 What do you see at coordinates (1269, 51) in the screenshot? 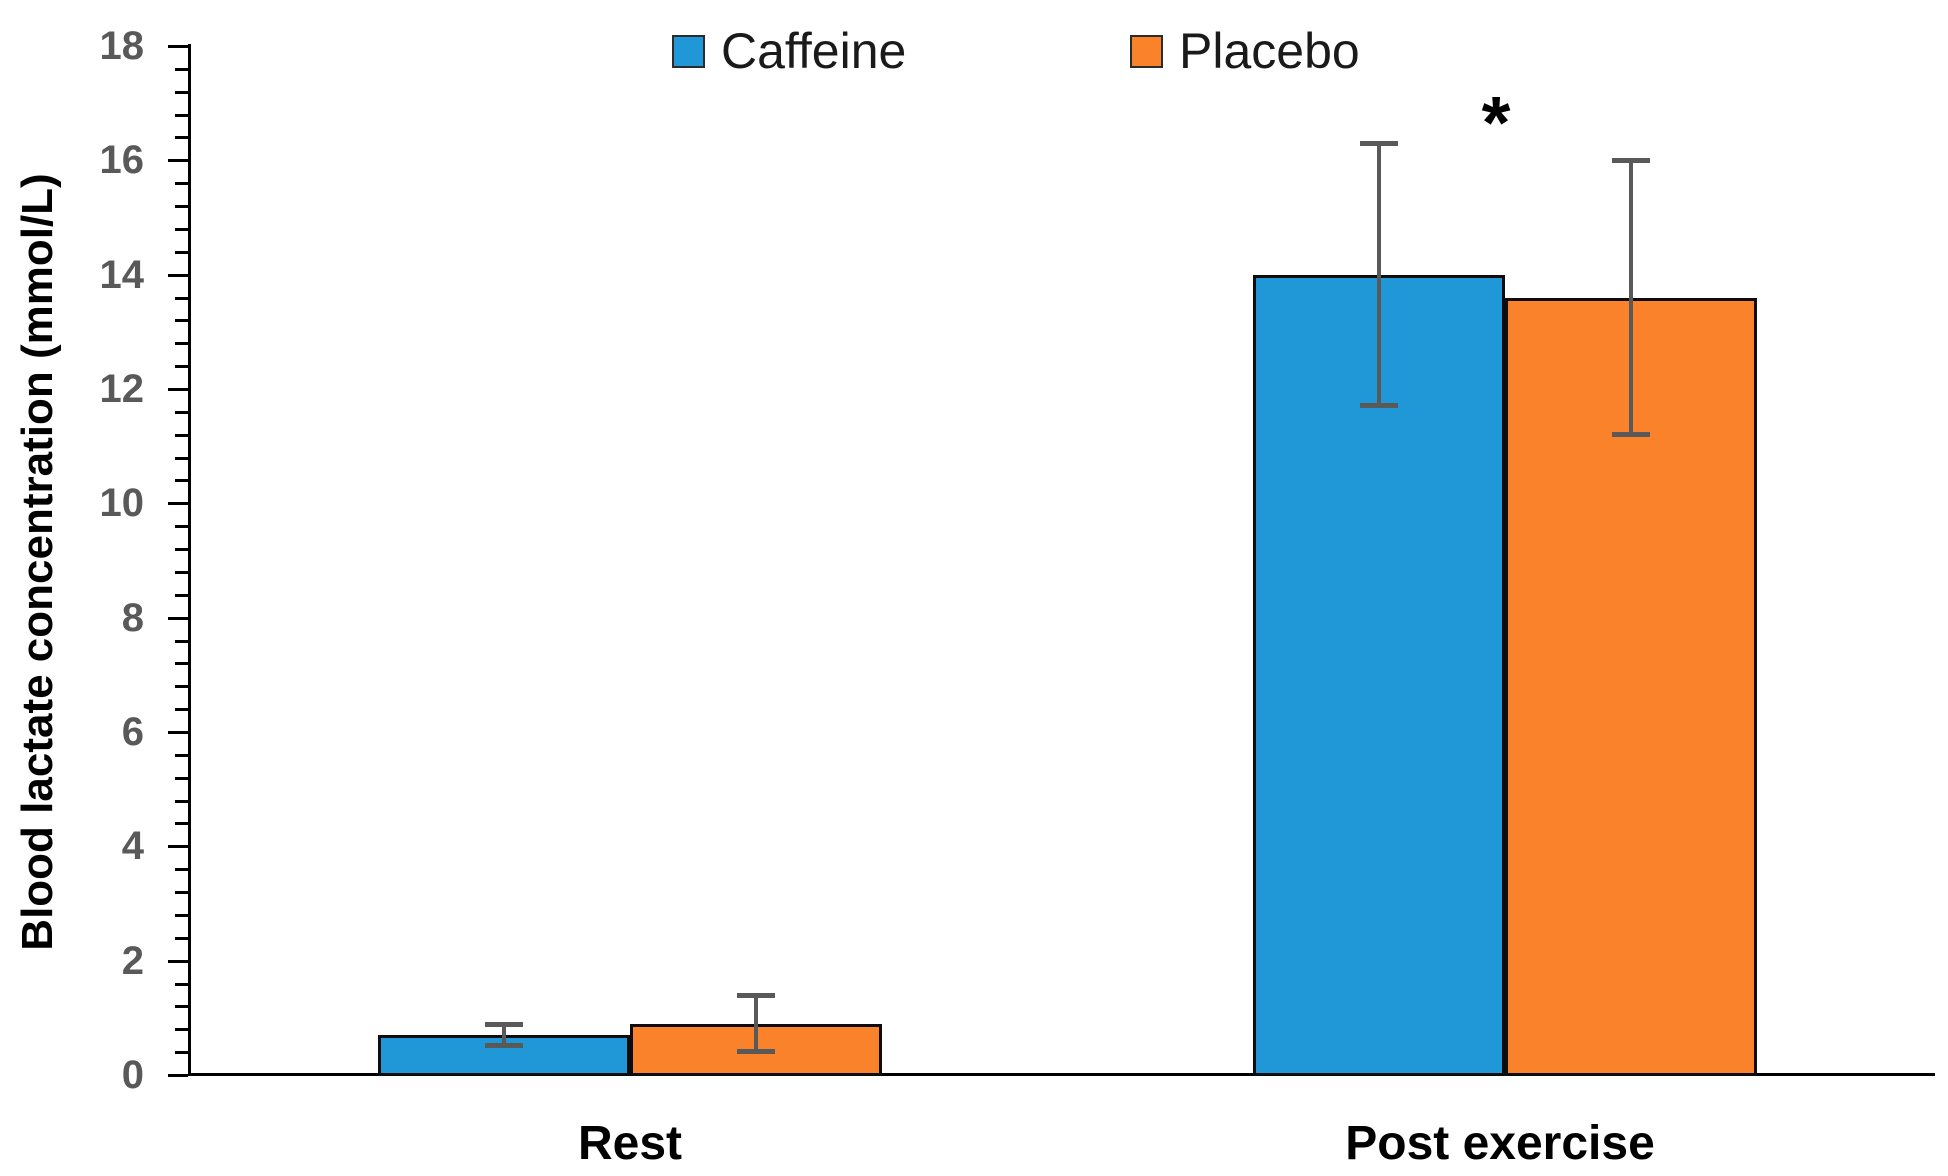
I see `legend-label-placebo: Placebo` at bounding box center [1269, 51].